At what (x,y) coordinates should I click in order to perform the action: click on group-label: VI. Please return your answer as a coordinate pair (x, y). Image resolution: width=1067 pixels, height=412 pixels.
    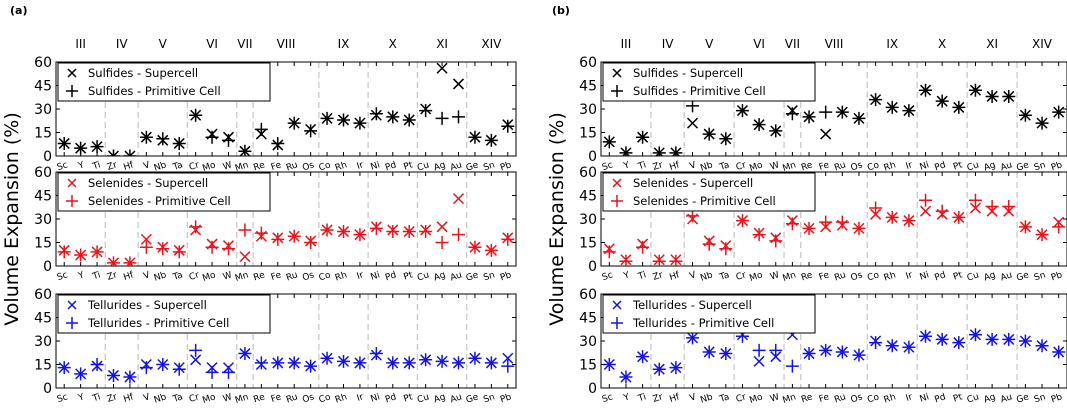
    Looking at the image, I should click on (212, 44).